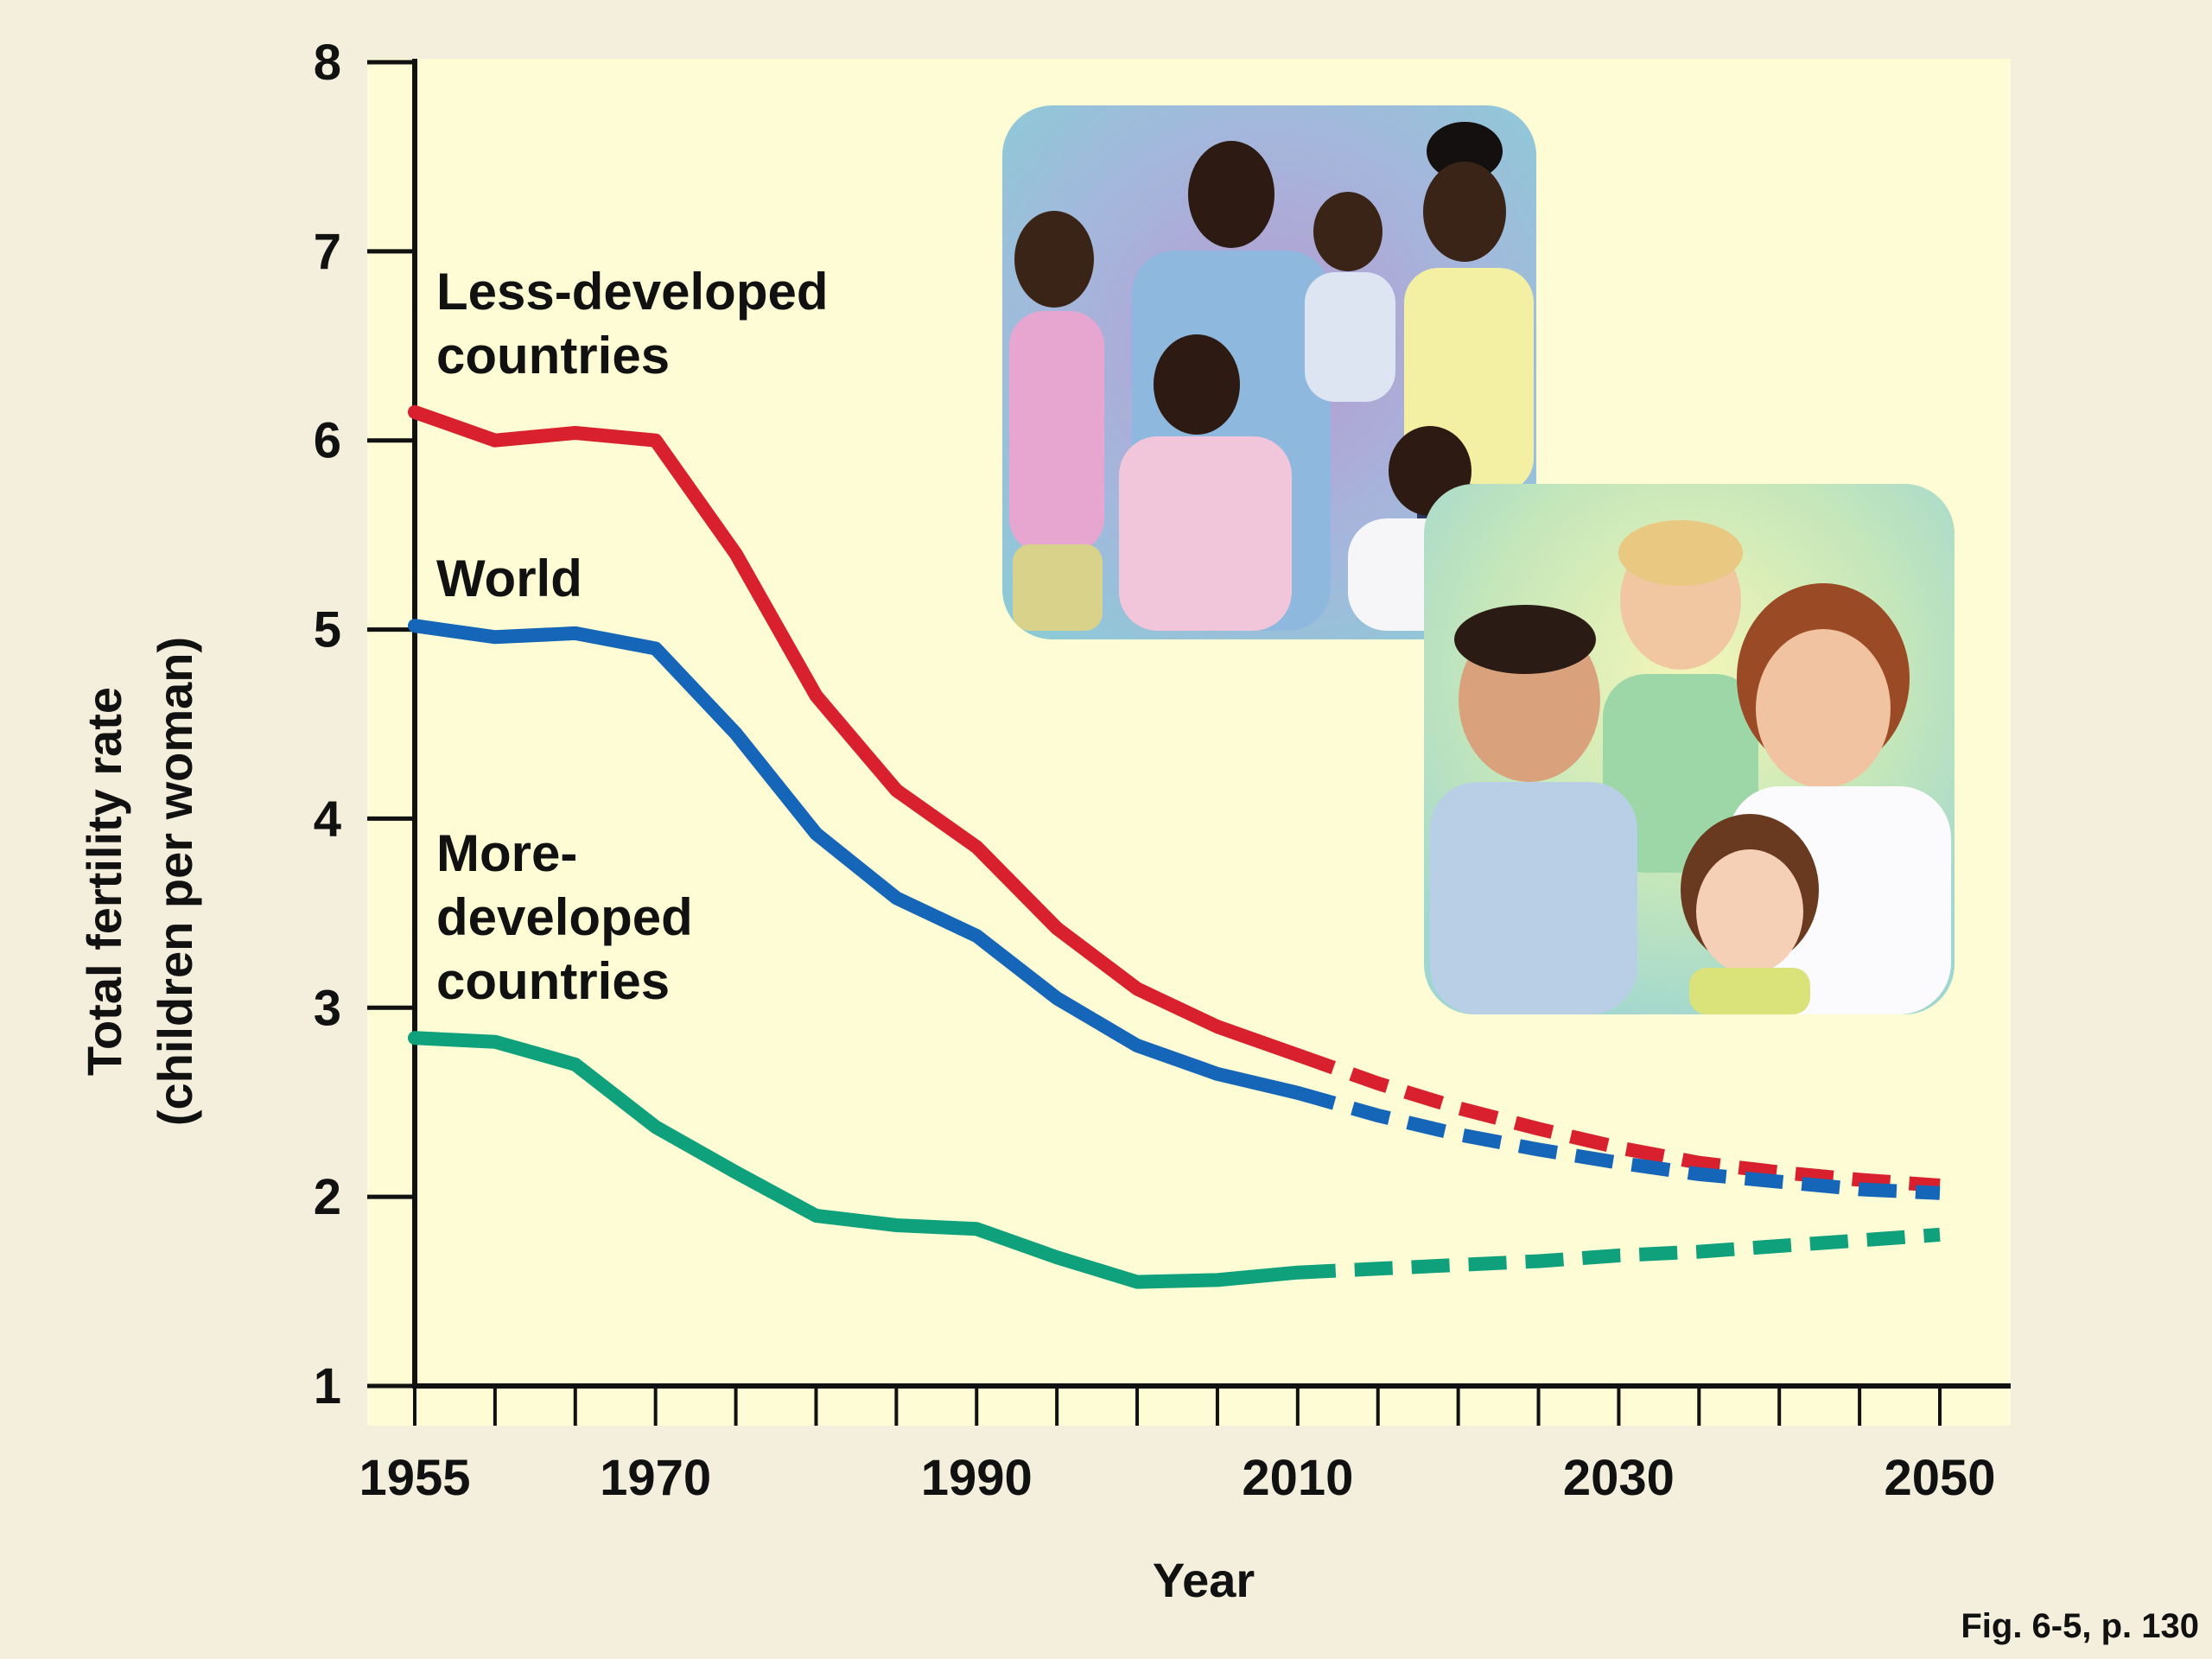  Describe the element at coordinates (327, 441) in the screenshot. I see `y-tick-label: 6` at that location.